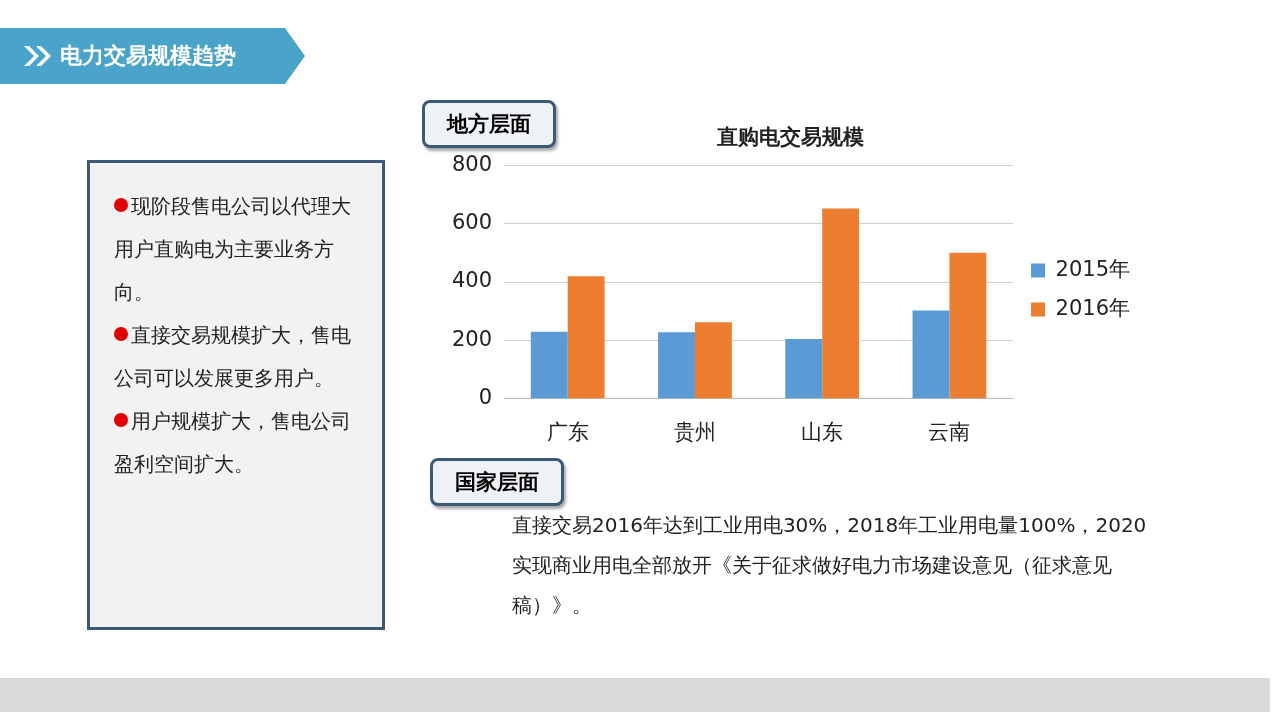 Image resolution: width=1280 pixels, height=720 pixels. What do you see at coordinates (789, 137) in the screenshot?
I see `chart-title: 直购电交易规模` at bounding box center [789, 137].